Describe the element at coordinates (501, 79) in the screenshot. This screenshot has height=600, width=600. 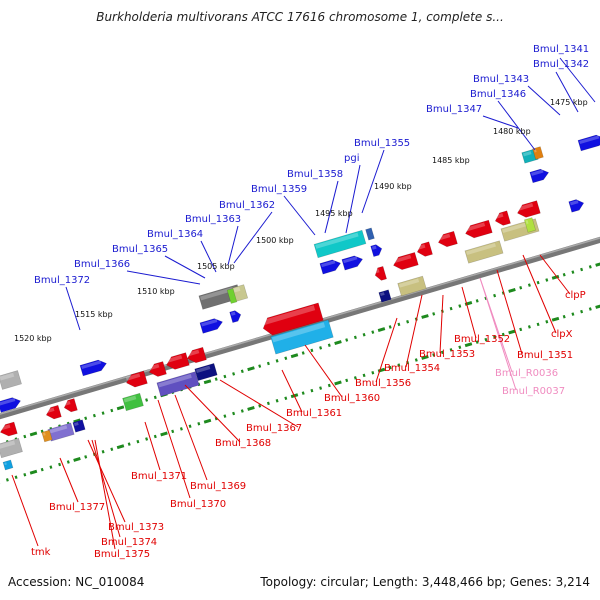
I see `forward-gene-label: Bmul_1343` at that location.